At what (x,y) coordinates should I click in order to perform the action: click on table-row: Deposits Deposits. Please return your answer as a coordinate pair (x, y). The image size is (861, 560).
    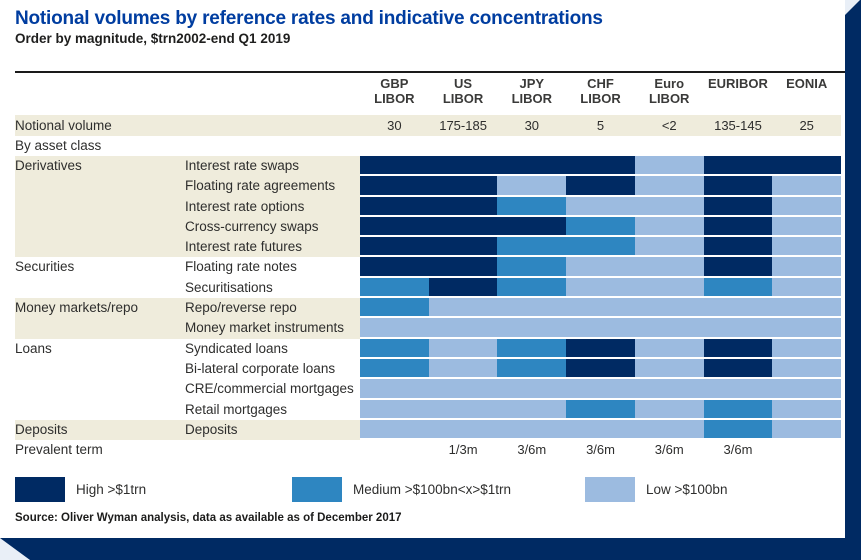
    Looking at the image, I should click on (428, 430).